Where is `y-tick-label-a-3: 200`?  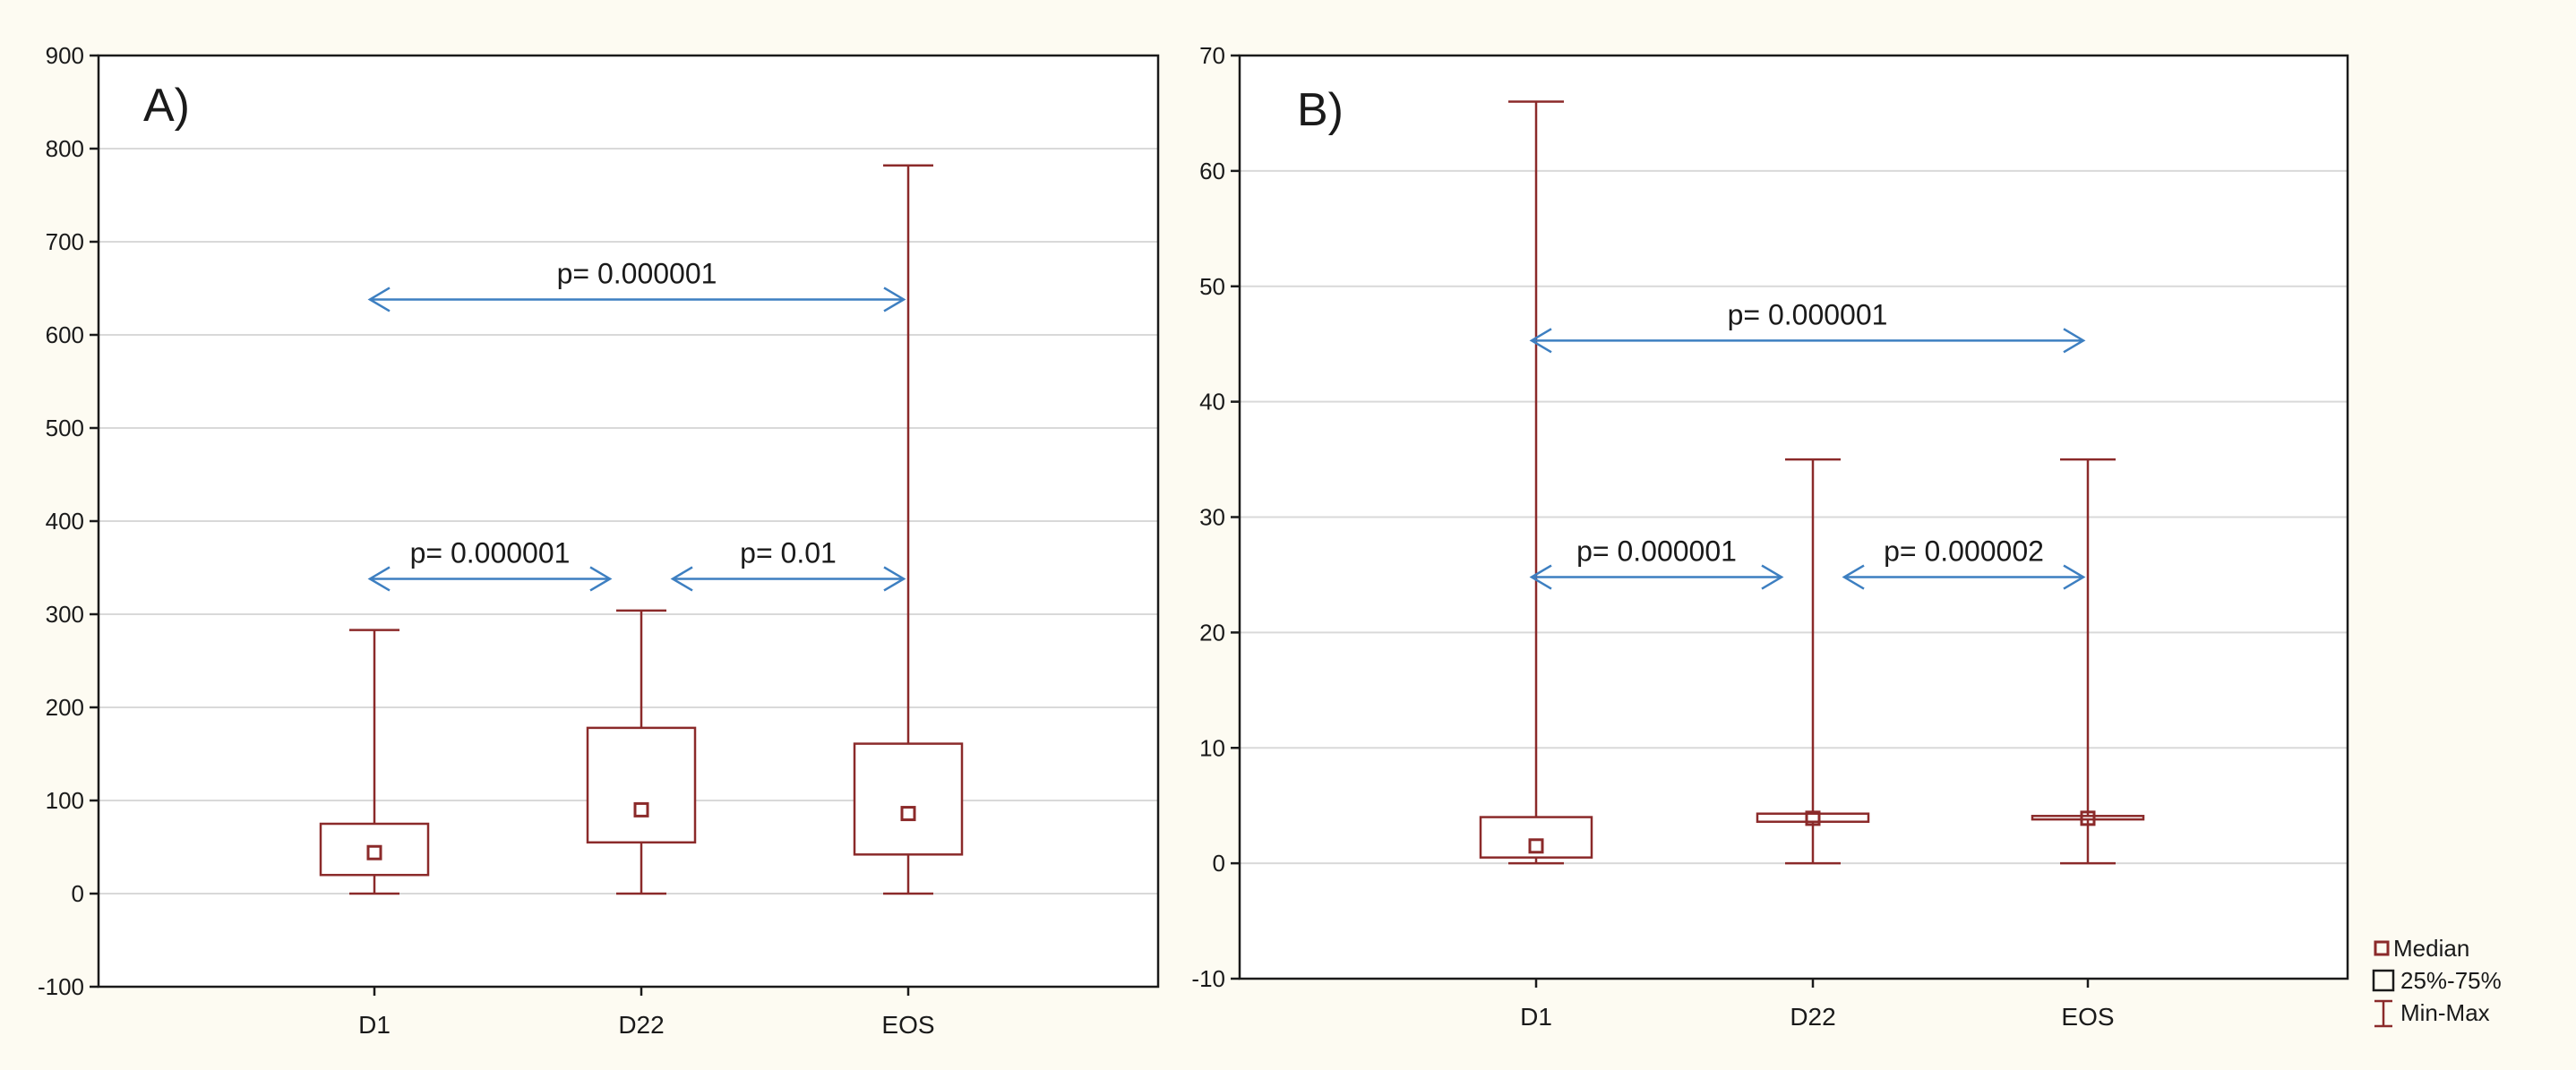 y-tick-label-a-3: 200 is located at coordinates (65, 707).